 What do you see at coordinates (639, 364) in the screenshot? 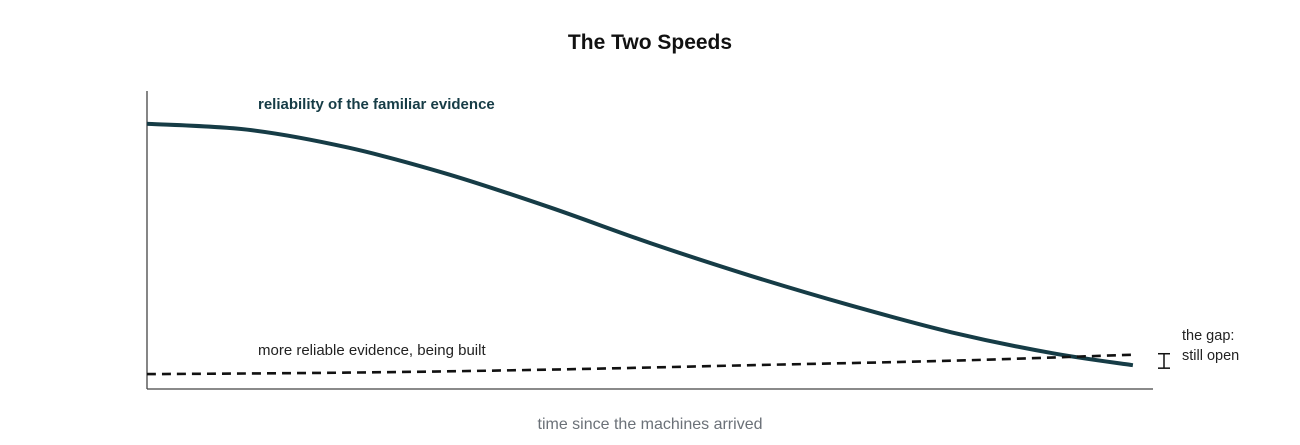
I see `series-line-reliable-evidence` at bounding box center [639, 364].